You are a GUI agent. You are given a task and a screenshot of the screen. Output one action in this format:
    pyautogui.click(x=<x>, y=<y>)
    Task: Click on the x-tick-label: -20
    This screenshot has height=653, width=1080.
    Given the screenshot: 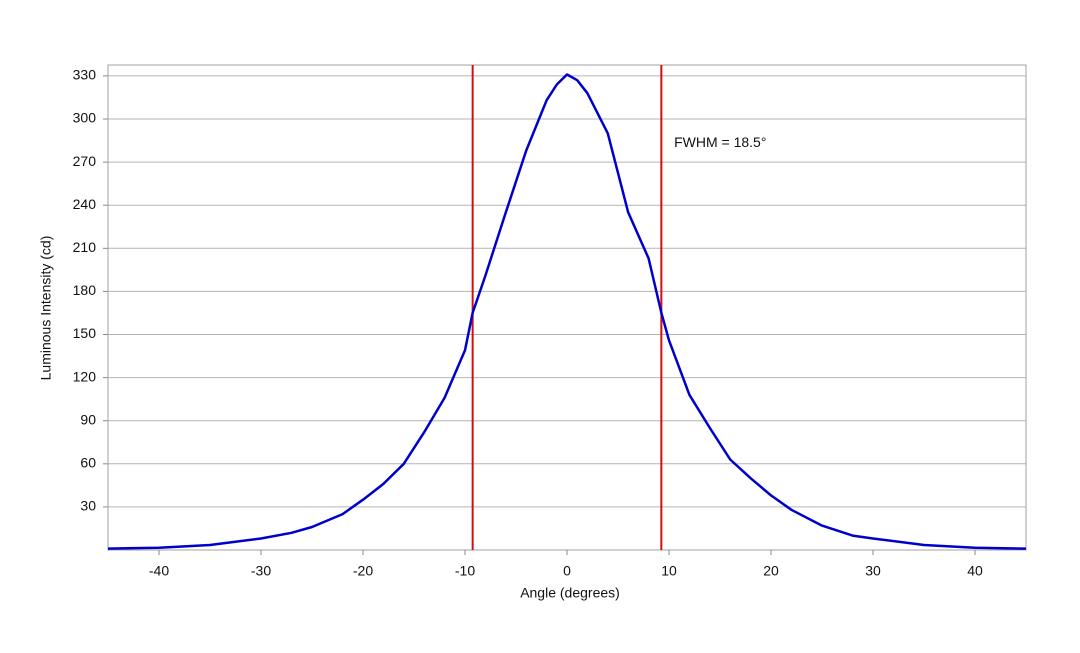 What is the action you would take?
    pyautogui.click(x=363, y=571)
    